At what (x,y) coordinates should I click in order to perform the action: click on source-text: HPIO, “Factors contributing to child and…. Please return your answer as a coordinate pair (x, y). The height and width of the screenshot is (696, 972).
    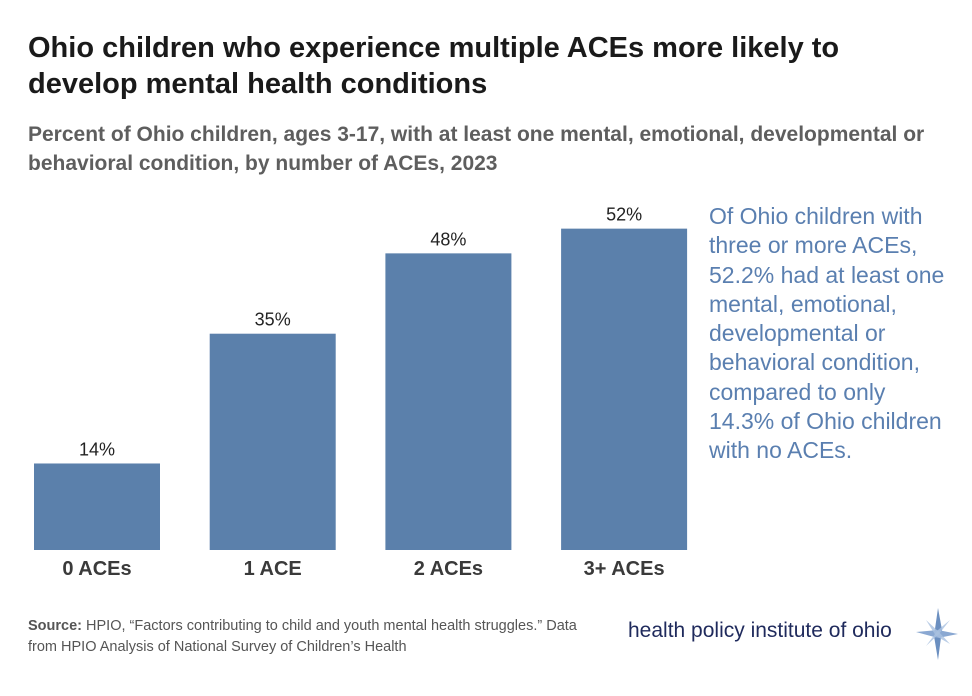
    Looking at the image, I should click on (302, 636).